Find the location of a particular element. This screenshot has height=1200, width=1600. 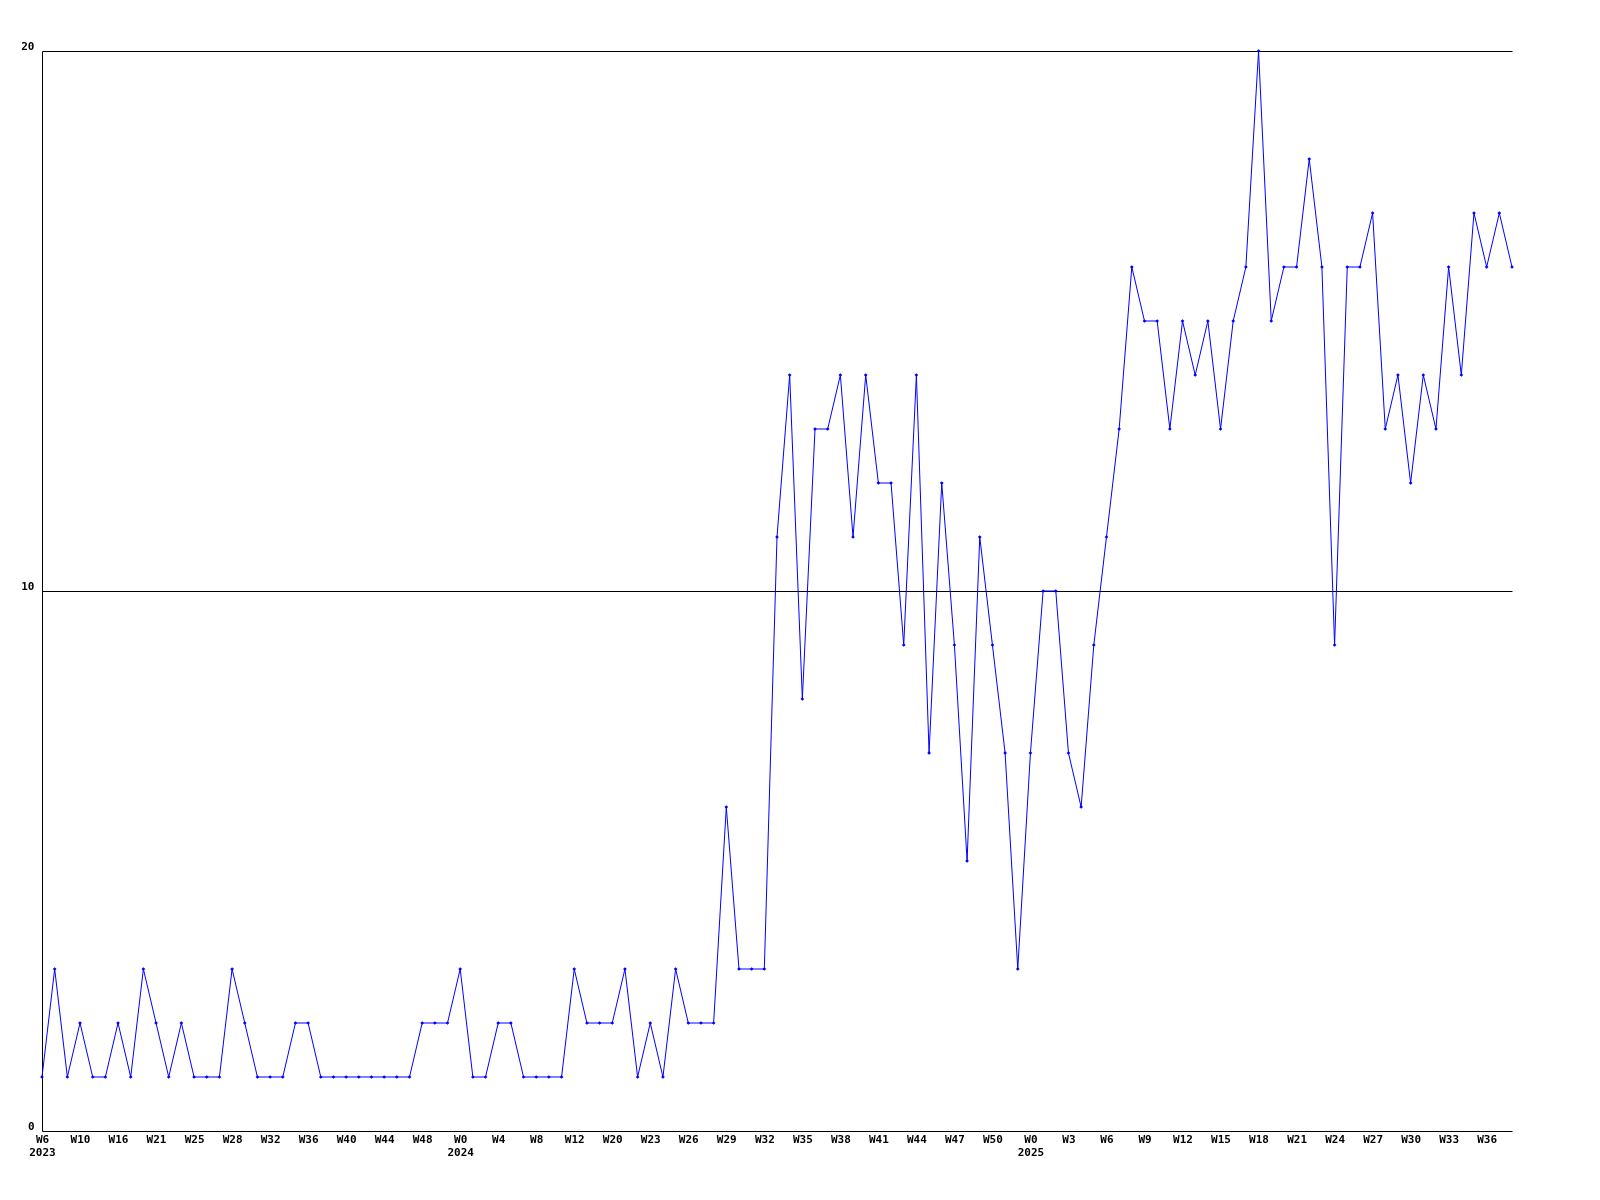

x-tick-label: W41 is located at coordinates (879, 1139).